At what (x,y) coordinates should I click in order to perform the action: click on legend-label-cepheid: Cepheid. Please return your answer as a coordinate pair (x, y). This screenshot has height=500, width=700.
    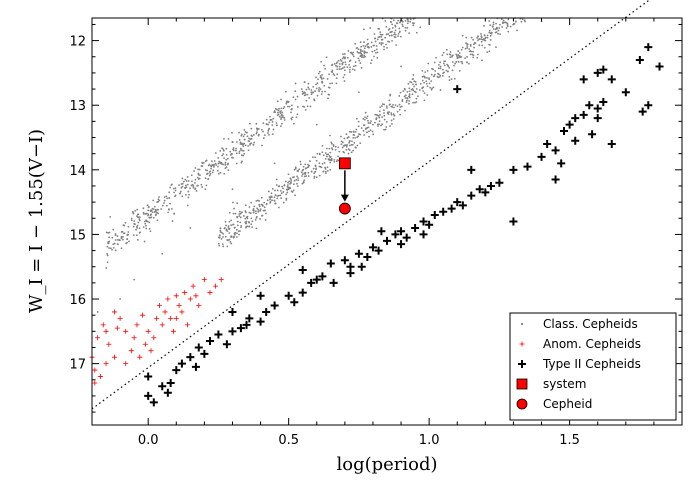
    Looking at the image, I should click on (567, 404).